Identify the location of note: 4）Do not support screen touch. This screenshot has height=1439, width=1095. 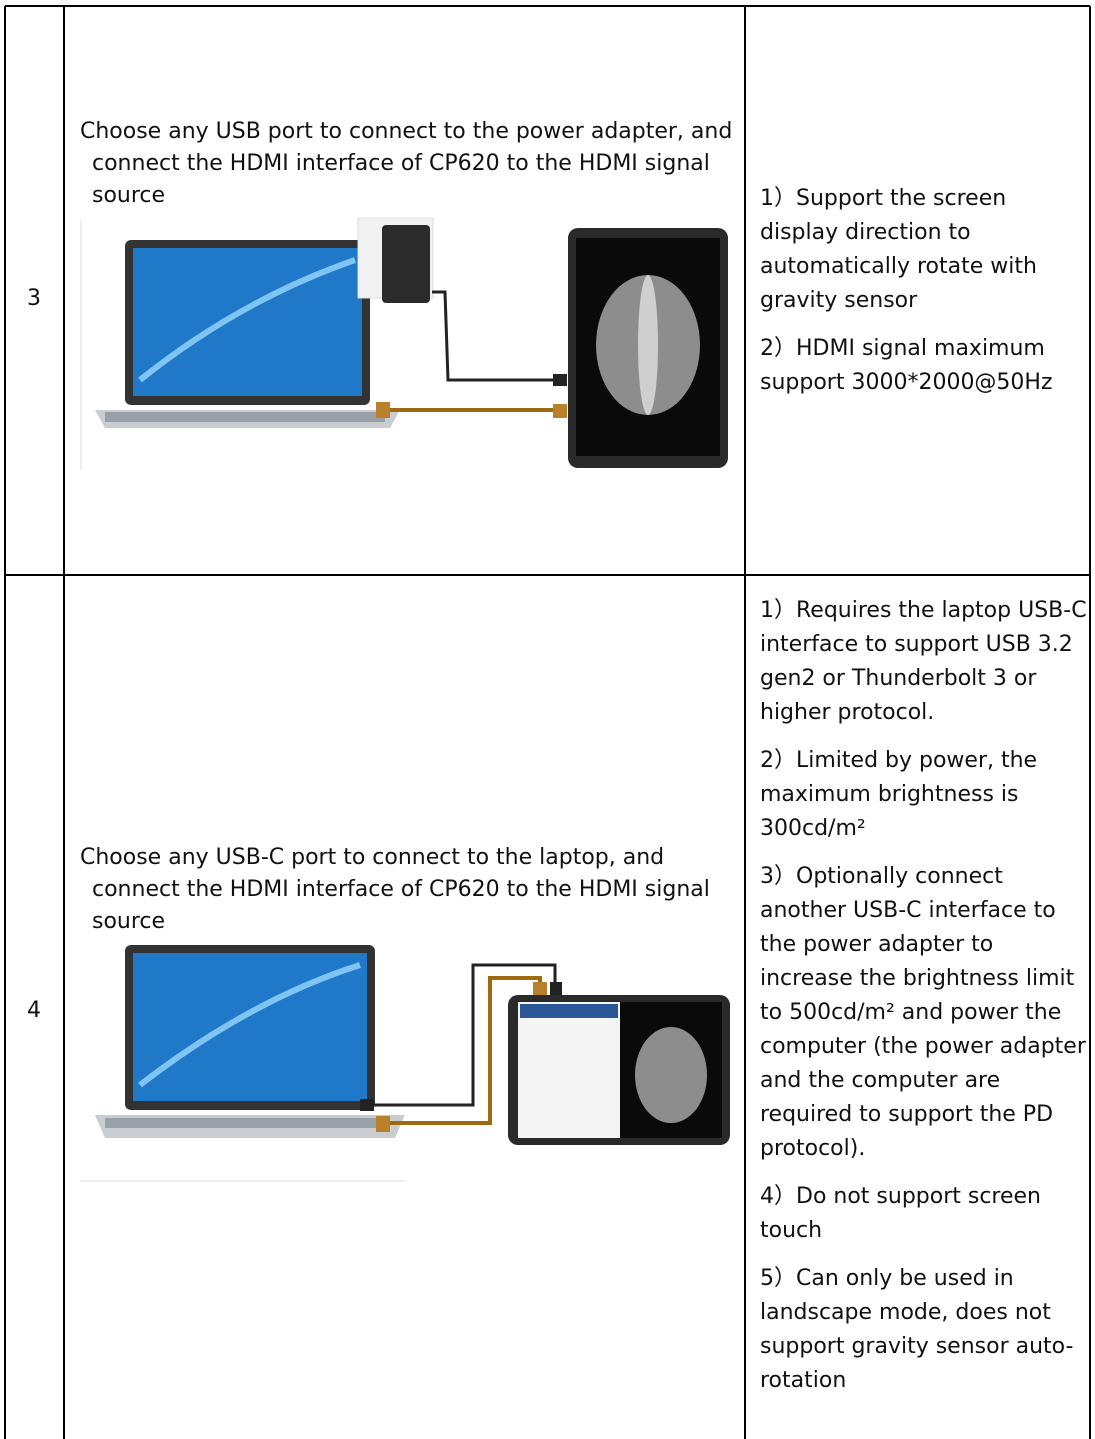
(901, 1213).